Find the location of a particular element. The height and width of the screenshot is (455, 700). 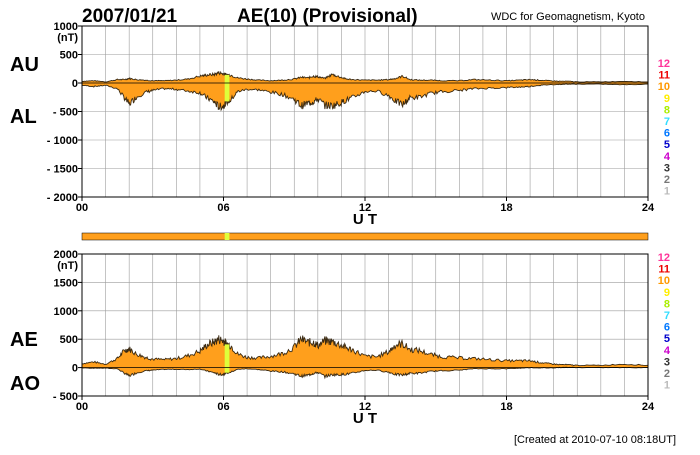

au-label: AU is located at coordinates (24, 65).